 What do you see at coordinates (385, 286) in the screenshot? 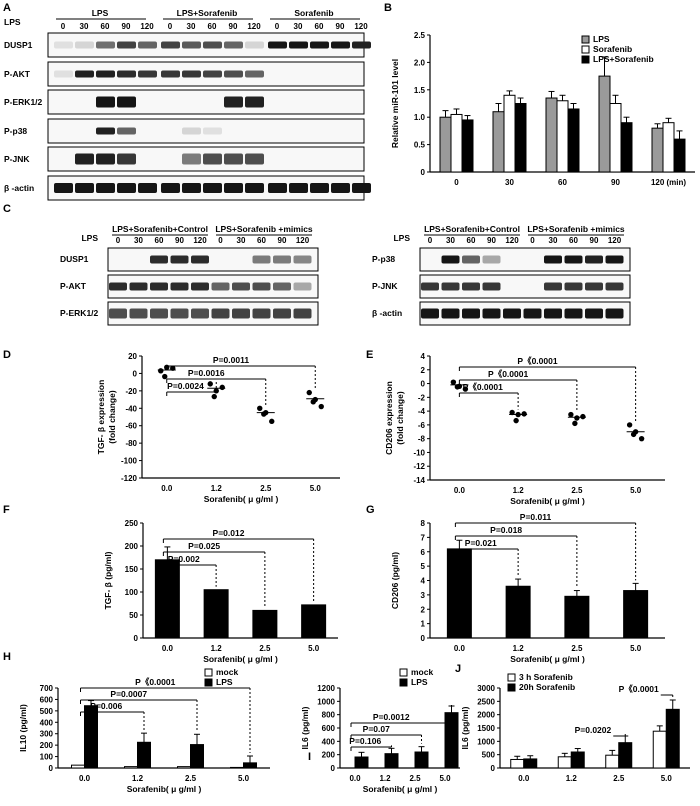
I see `blot-row-label-c: P-JNK` at bounding box center [385, 286].